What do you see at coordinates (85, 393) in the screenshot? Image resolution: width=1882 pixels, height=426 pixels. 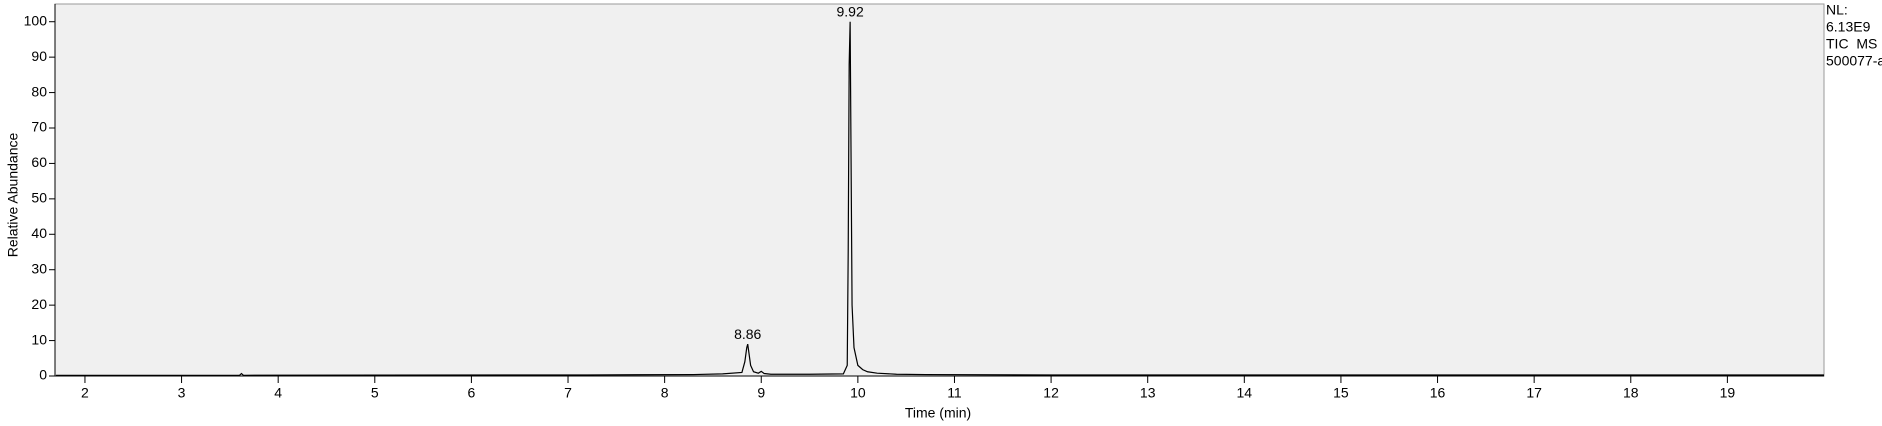 I see `x-tick-label: 2` at bounding box center [85, 393].